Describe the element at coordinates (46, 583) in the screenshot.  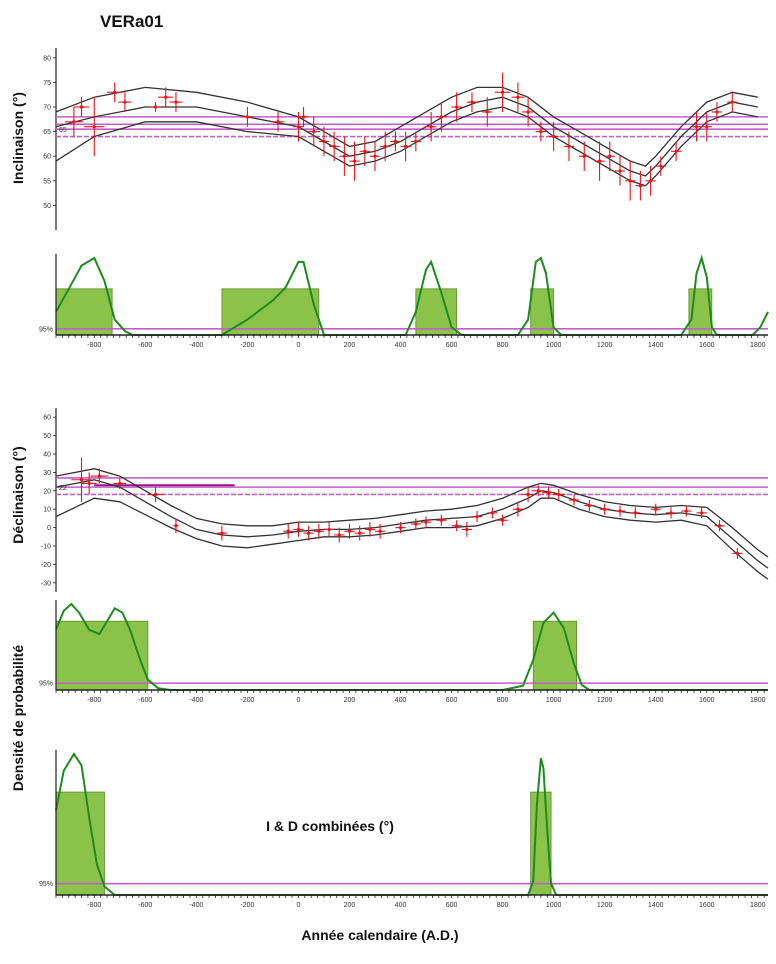
I see `declination-y-tick-label: -30` at that location.